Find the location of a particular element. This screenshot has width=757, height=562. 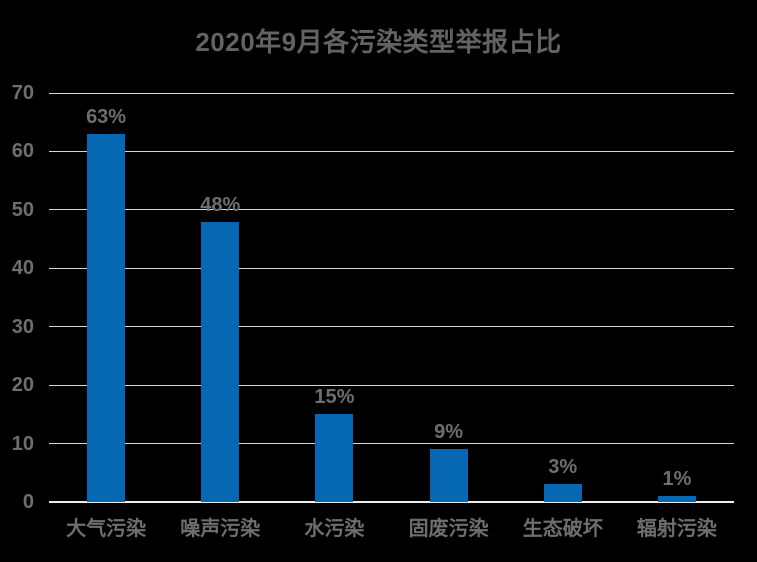

bar-value-label: 9% is located at coordinates (449, 432).